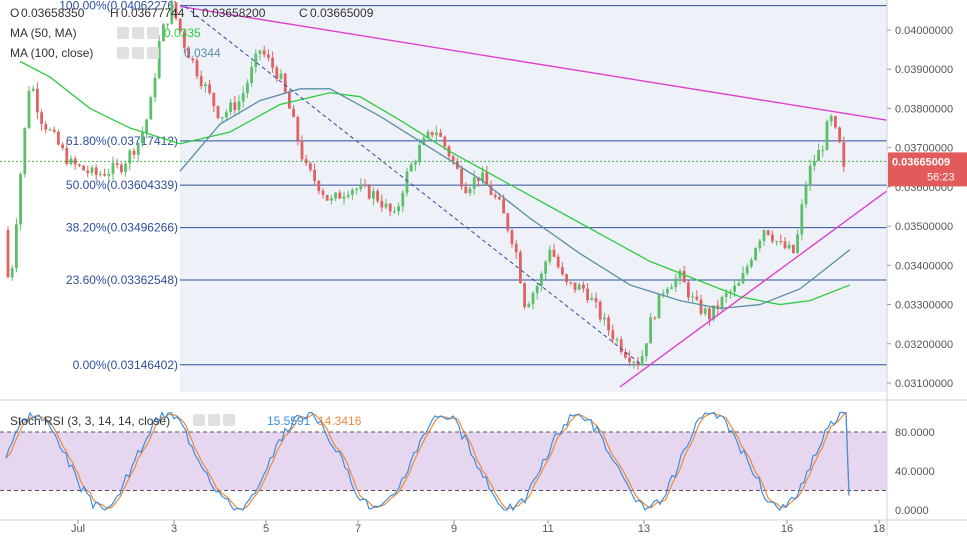 This screenshot has height=536, width=967. What do you see at coordinates (174, 529) in the screenshot?
I see `time-tick-label: 3` at bounding box center [174, 529].